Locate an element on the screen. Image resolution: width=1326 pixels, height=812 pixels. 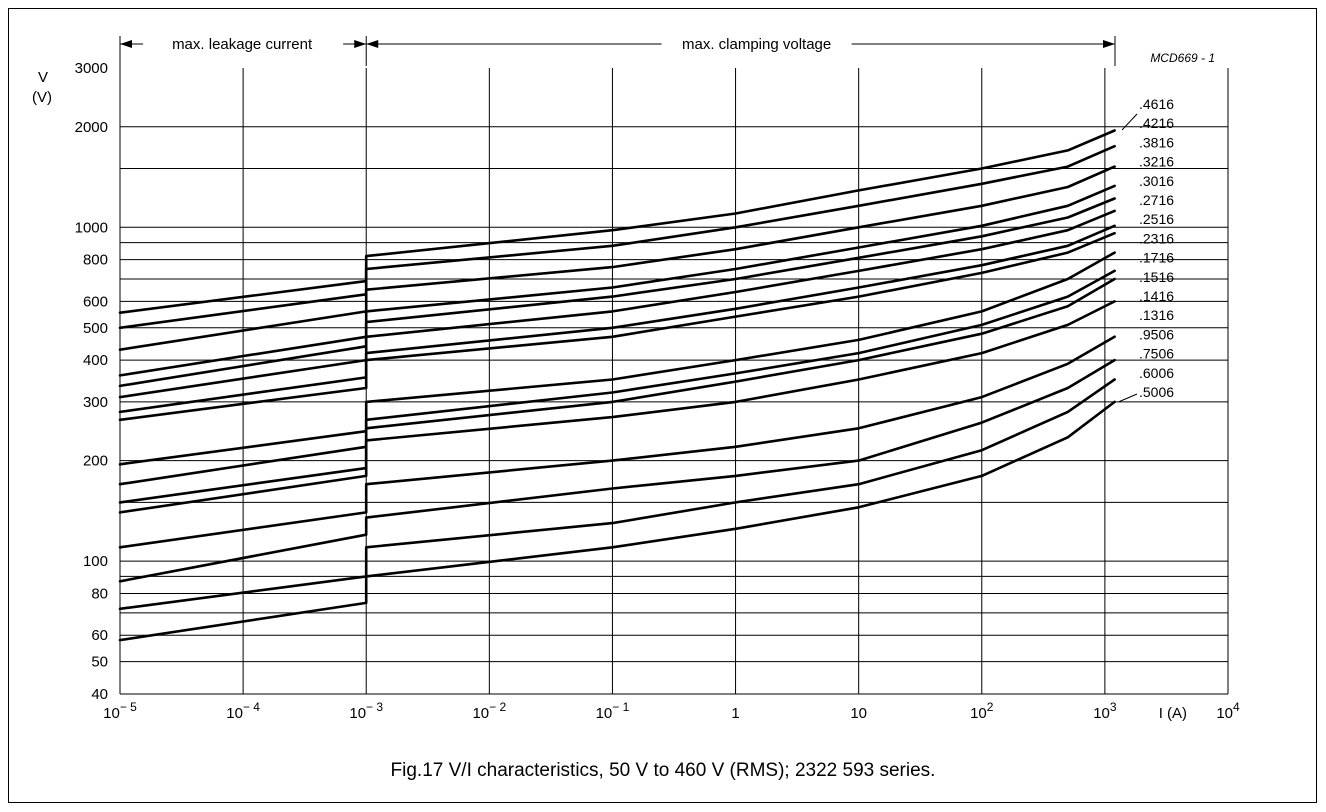
x-tick-label: 10− 2 is located at coordinates (489, 711).